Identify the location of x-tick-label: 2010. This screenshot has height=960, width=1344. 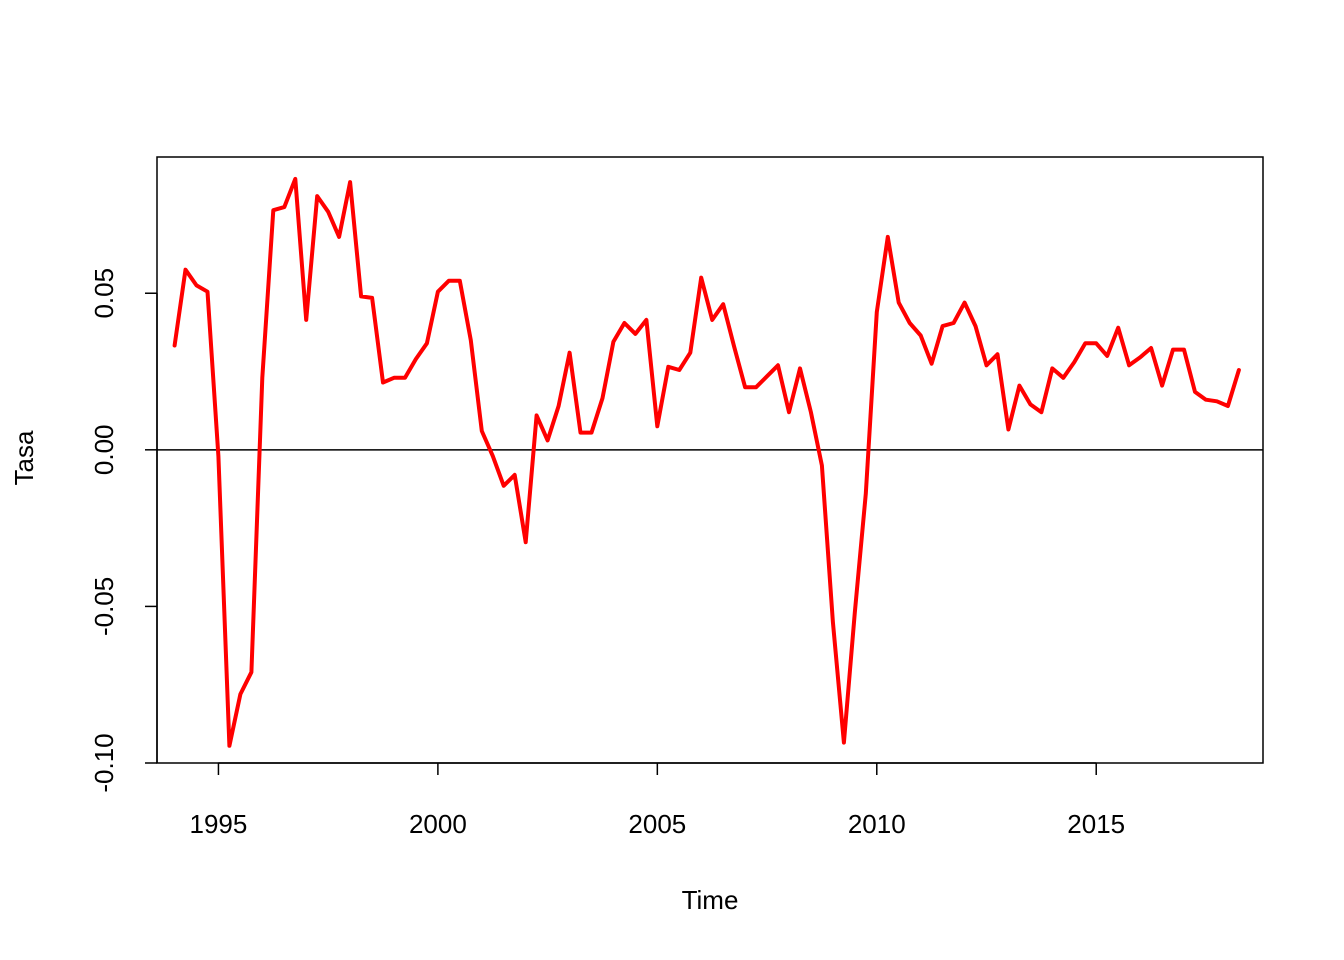
(877, 824).